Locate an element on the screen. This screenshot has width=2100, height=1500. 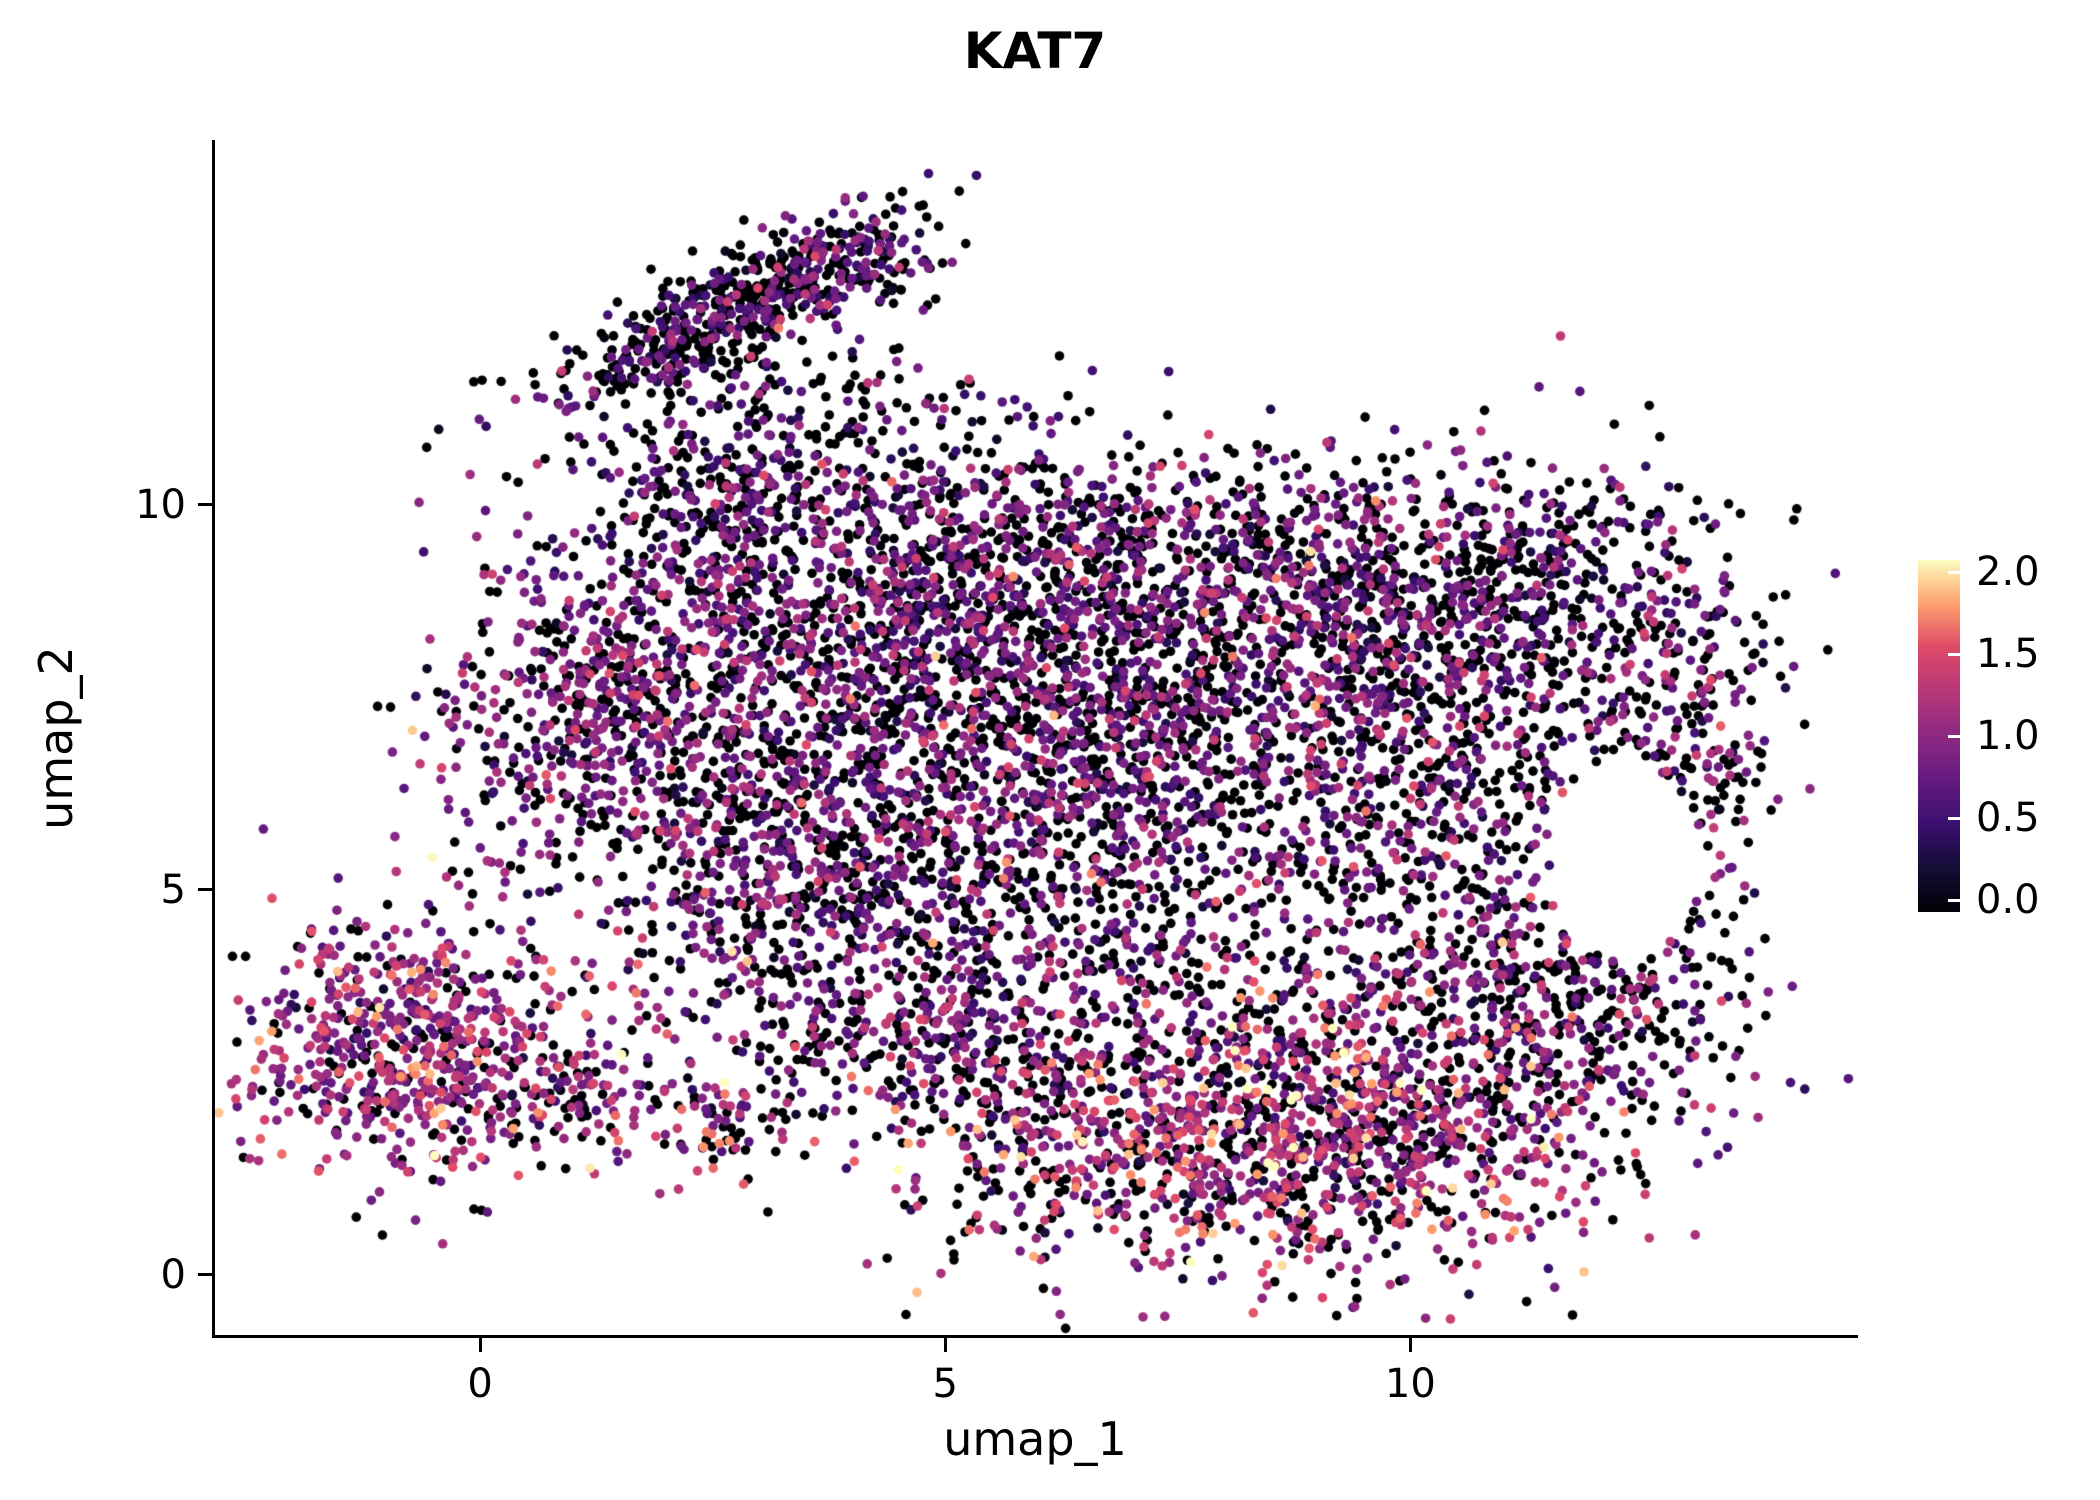
colorbar-tick-label: 1.0 is located at coordinates (2008, 736).